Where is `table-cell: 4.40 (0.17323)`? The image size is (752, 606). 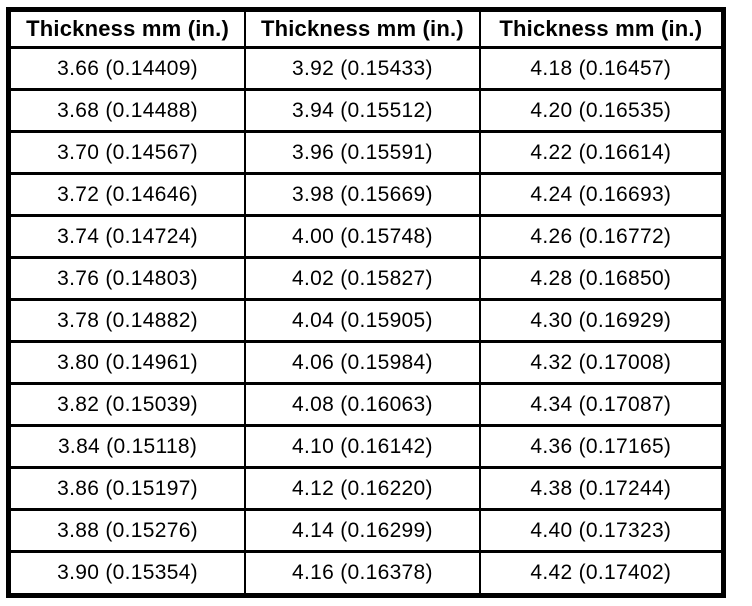
table-cell: 4.40 (0.17323) is located at coordinates (601, 531).